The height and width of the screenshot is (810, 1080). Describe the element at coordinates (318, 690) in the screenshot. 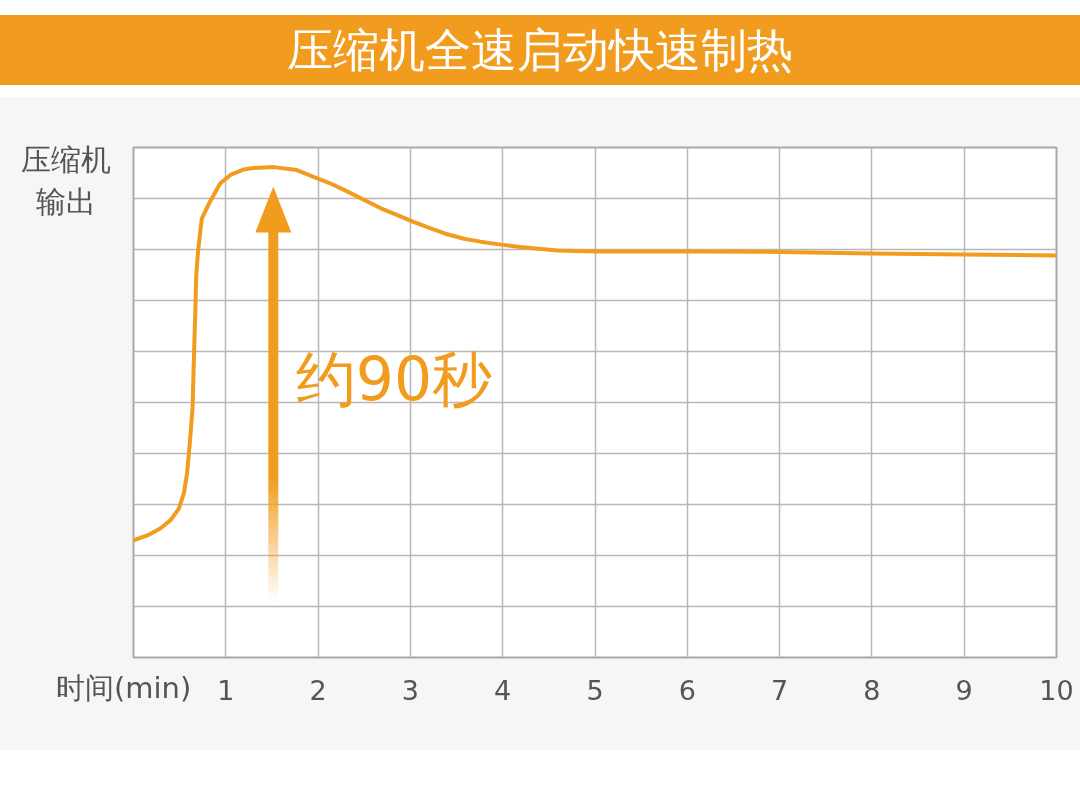

I see `x-tick-label: 2` at that location.